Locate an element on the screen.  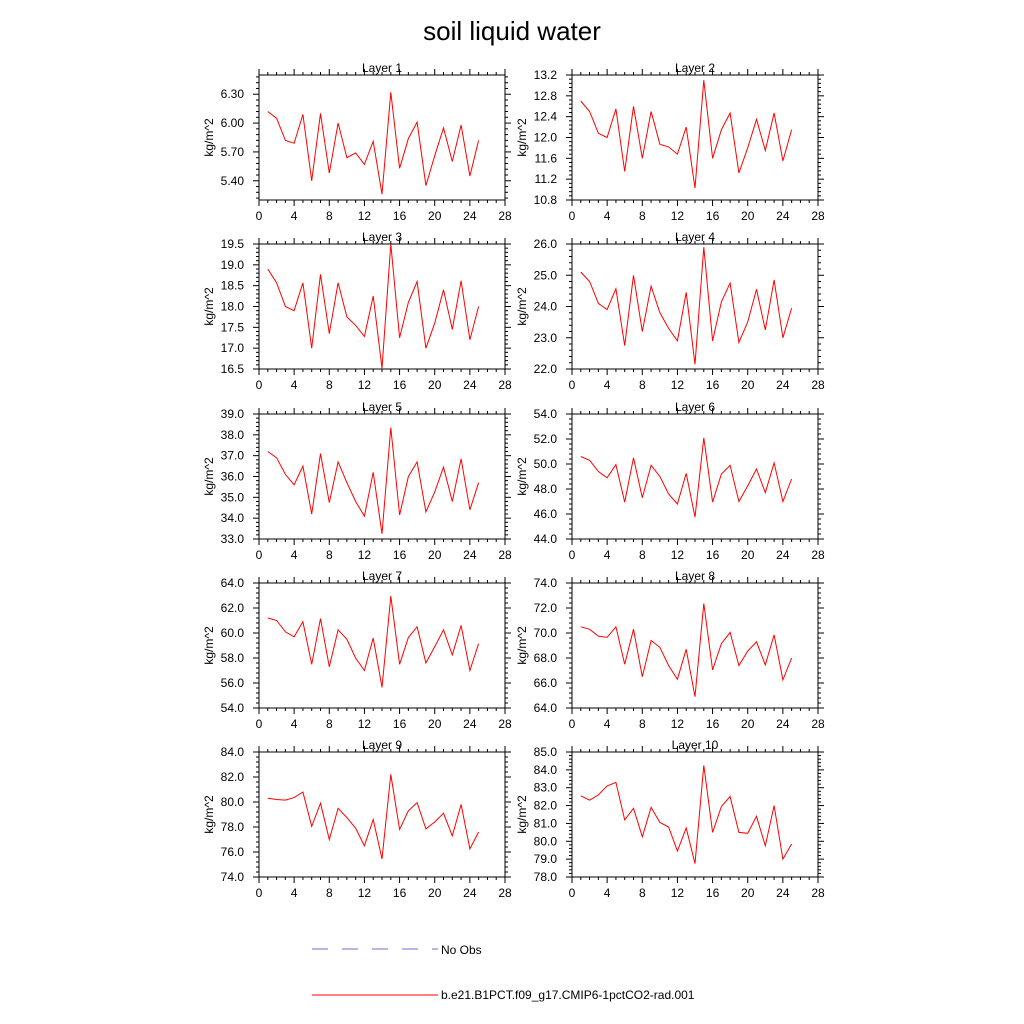
y-tick-label: 19.5 is located at coordinates (233, 244).